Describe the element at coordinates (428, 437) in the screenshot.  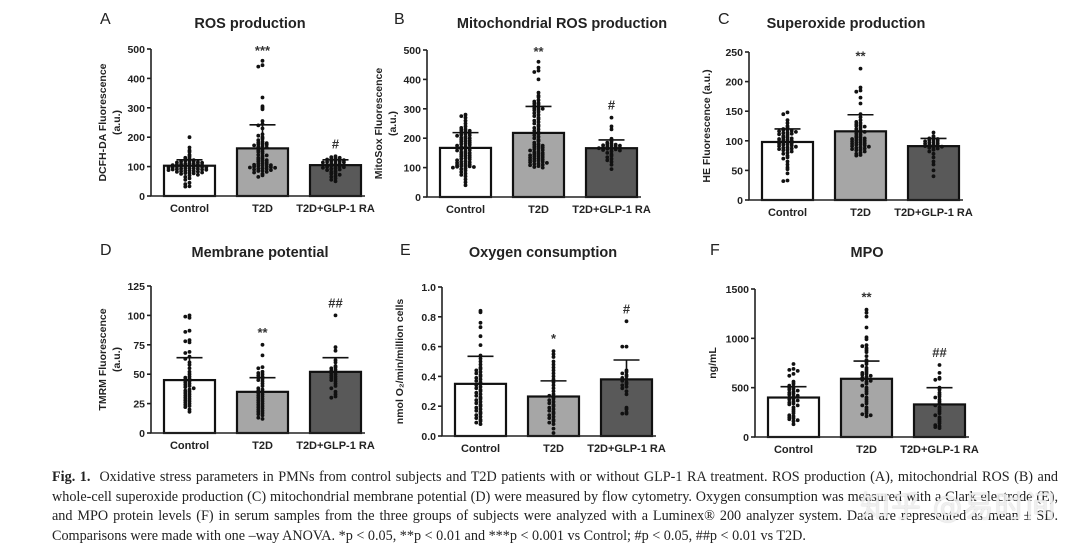
I see `y-tick-label: 0.0` at that location.